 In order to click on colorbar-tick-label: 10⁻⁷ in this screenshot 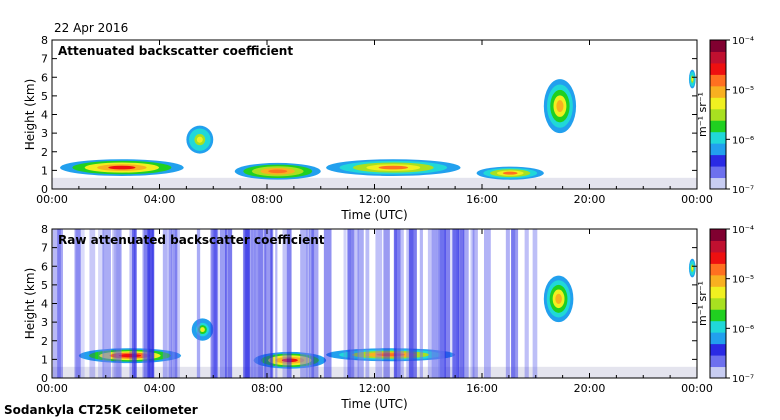, I will do `click(743, 379)`.